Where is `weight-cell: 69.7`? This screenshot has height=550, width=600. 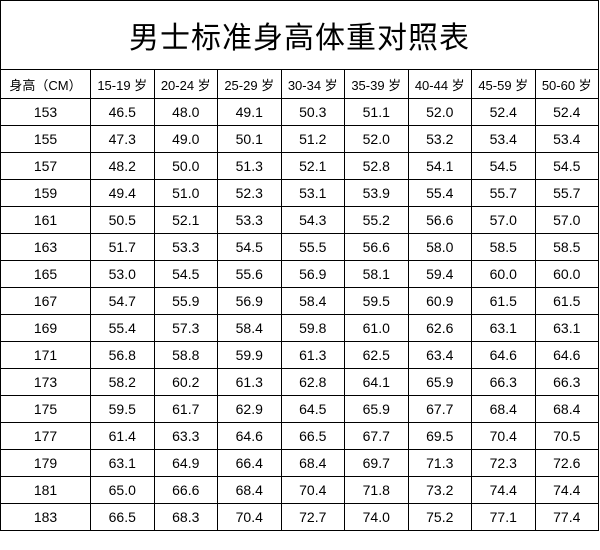 weight-cell: 69.7 is located at coordinates (376, 463).